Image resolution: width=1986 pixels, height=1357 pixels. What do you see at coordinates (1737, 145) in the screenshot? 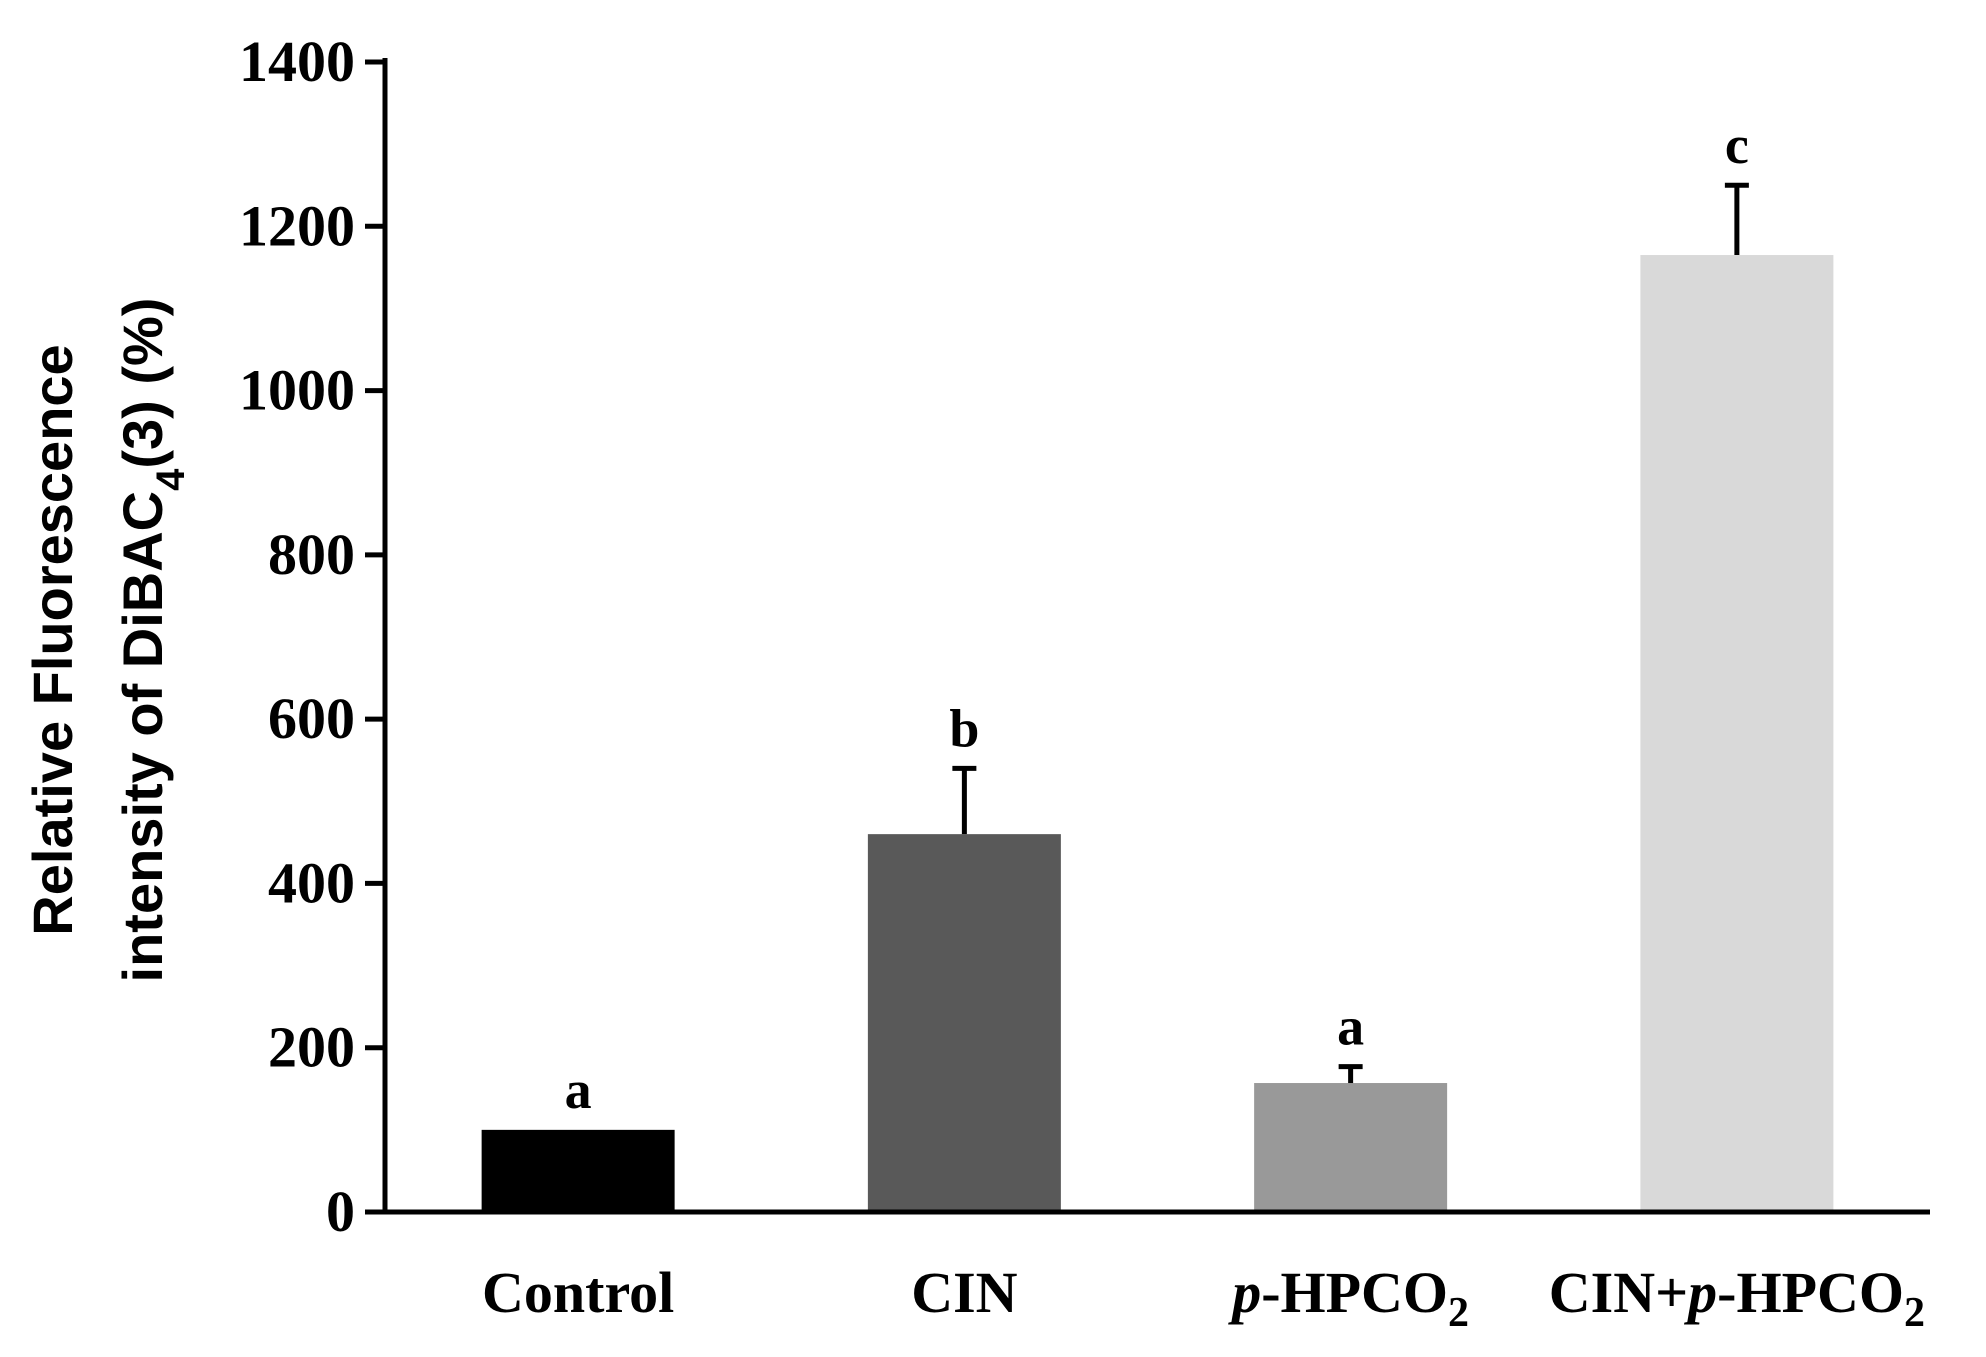
I see `significance-label: c` at bounding box center [1737, 145].